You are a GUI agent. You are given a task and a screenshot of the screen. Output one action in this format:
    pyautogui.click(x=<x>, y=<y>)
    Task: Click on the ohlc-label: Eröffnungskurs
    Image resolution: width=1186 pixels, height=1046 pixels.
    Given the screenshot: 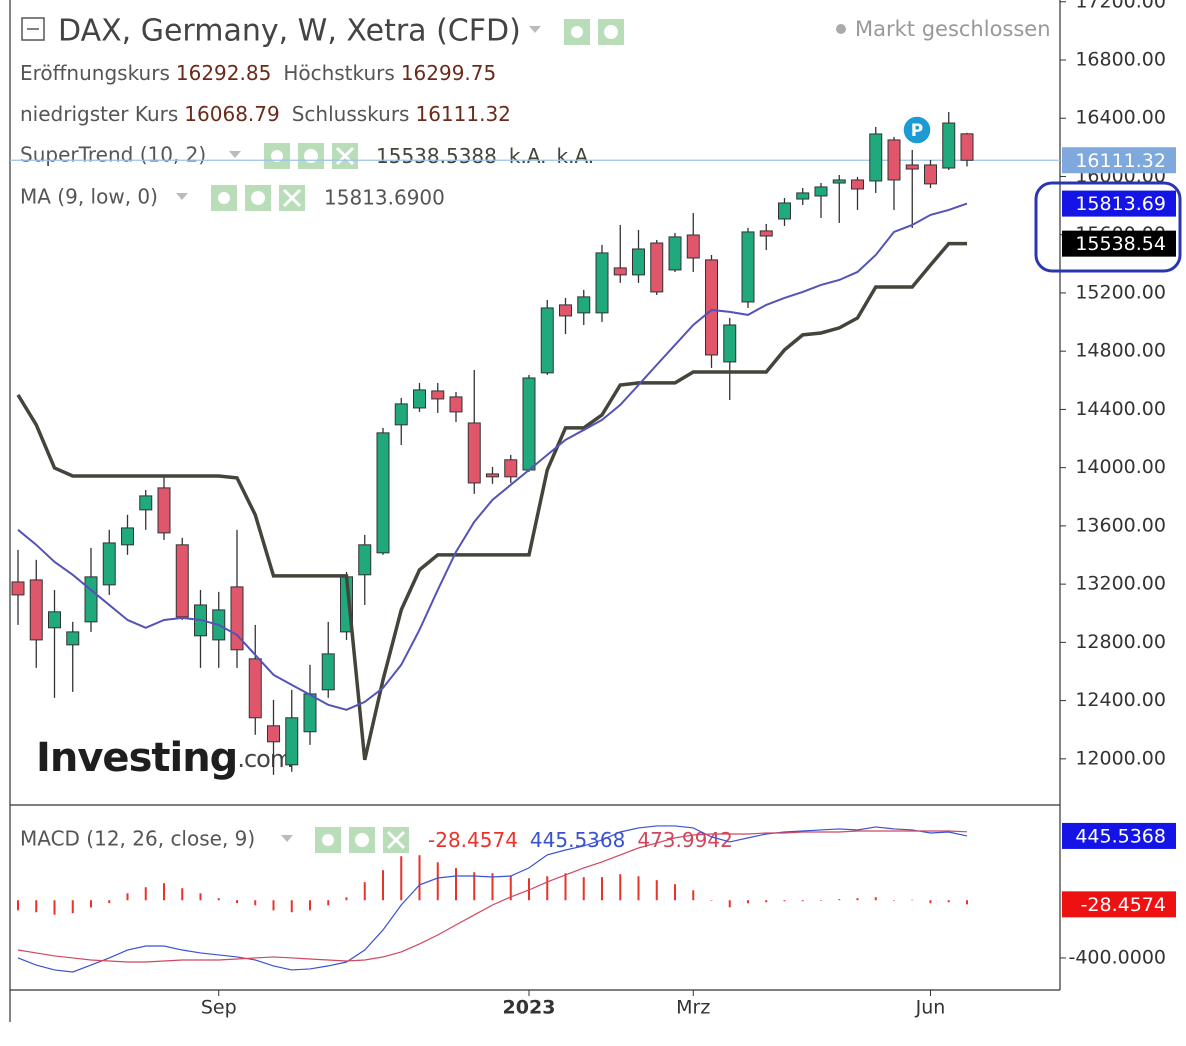 What is the action you would take?
    pyautogui.click(x=95, y=73)
    